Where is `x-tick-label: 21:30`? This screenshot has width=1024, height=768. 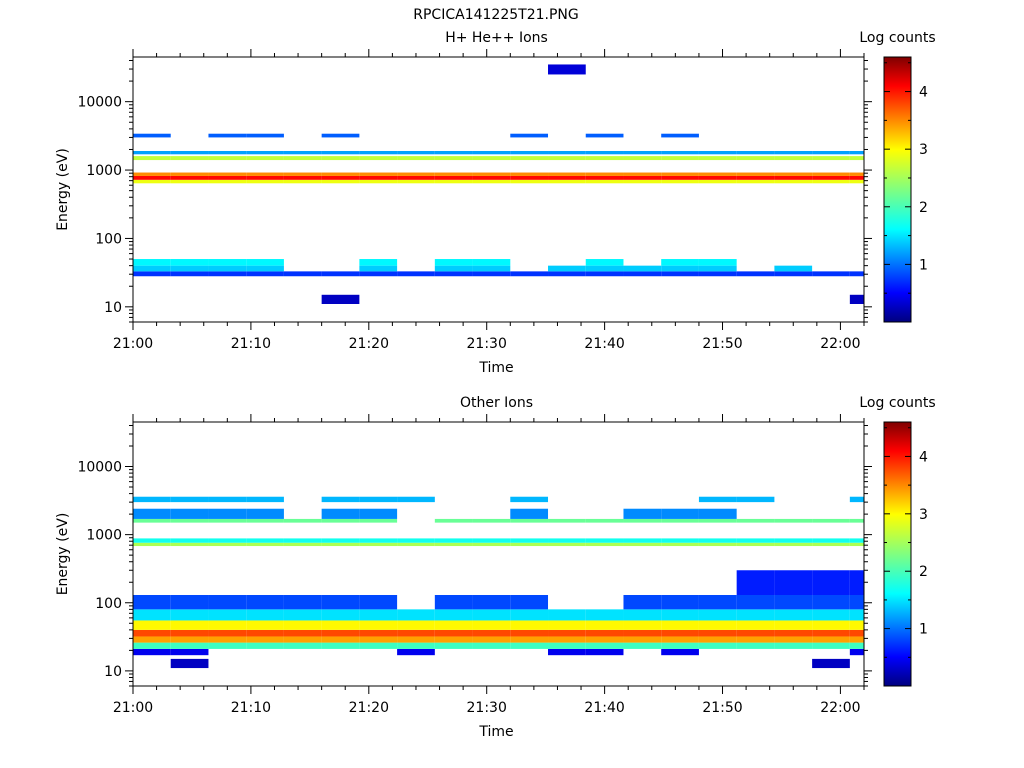 x-tick-label: 21:30 is located at coordinates (487, 708).